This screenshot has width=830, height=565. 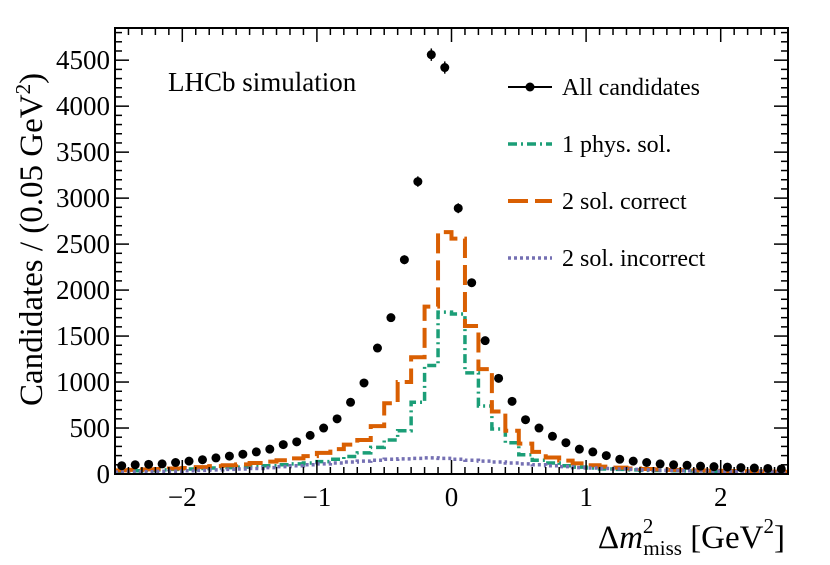 What do you see at coordinates (83, 382) in the screenshot?
I see `y-tick-label: 1000` at bounding box center [83, 382].